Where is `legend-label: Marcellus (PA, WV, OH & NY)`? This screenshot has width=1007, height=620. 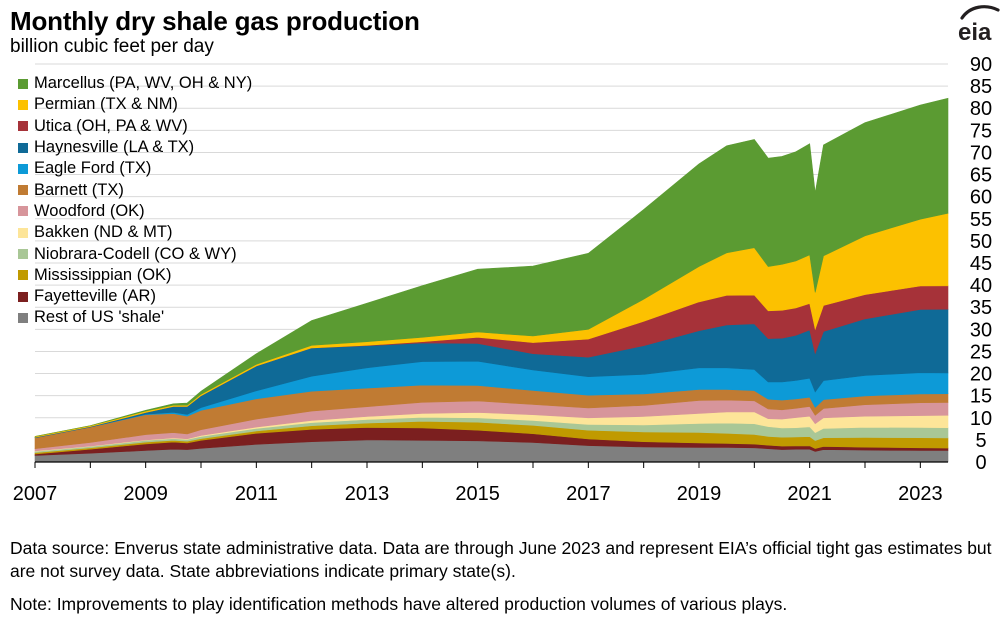
legend-label: Marcellus (PA, WV, OH & NY) is located at coordinates (143, 83).